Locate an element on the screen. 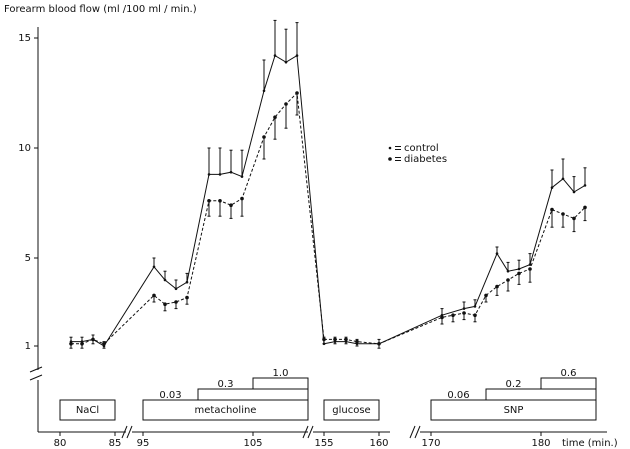 This screenshot has height=449, width=630. dose-label: 1.0 is located at coordinates (281, 373).